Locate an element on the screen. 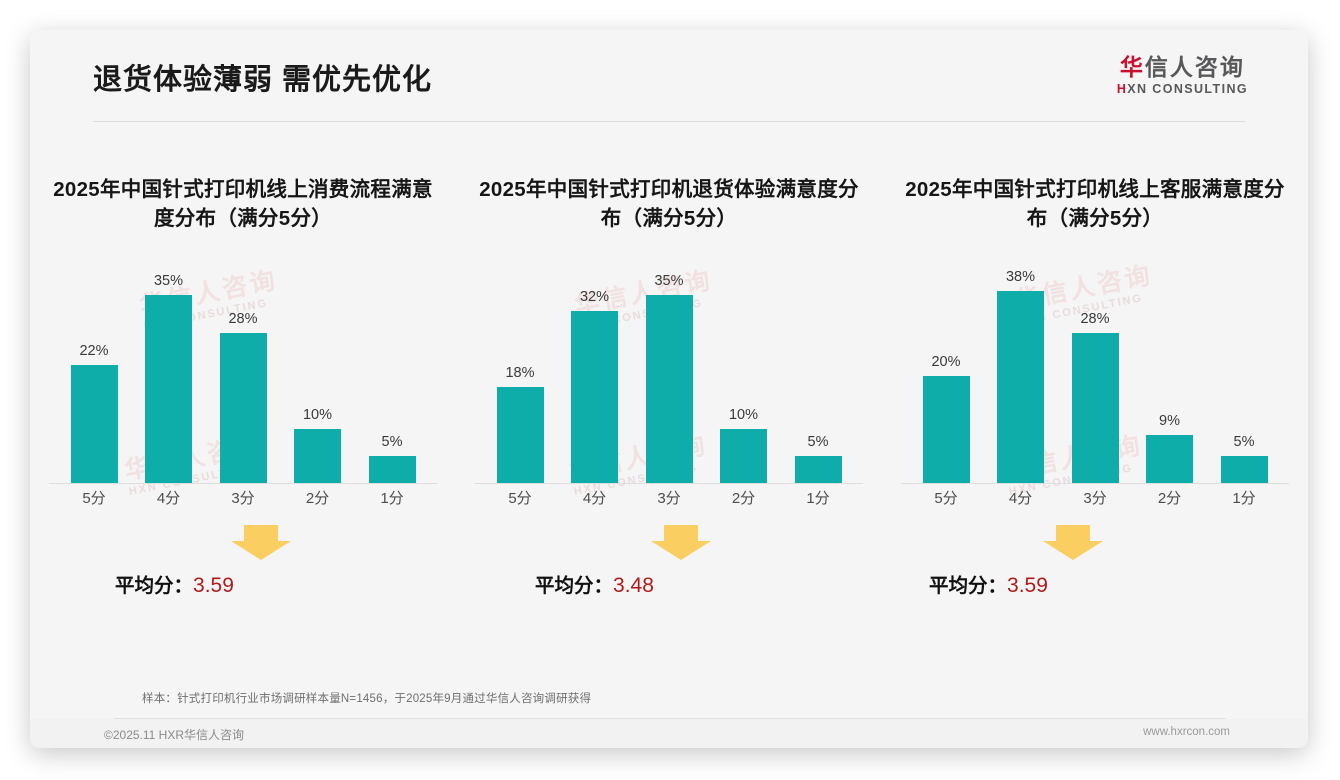 Image resolution: width=1340 pixels, height=780 pixels. bar-group: 22% 35% 28% 10% is located at coordinates (243, 376).